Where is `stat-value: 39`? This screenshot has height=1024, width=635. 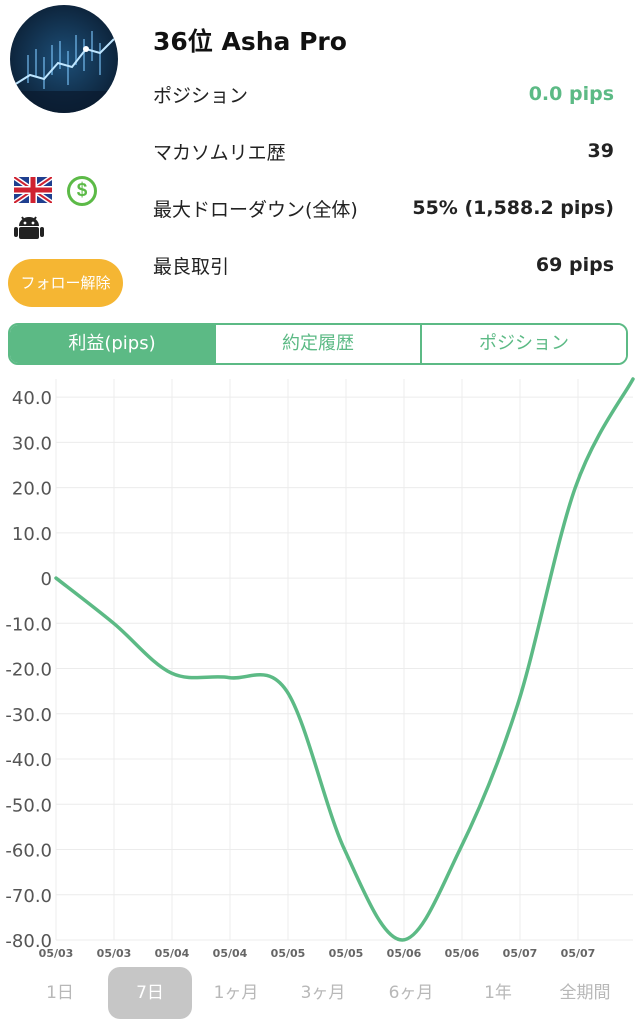 stat-value: 39 is located at coordinates (600, 151).